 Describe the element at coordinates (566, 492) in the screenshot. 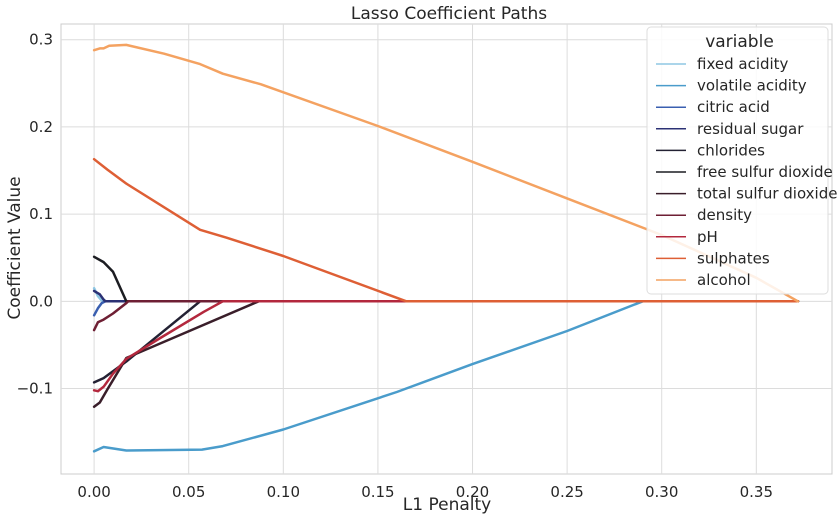

I see `x-tick-label: 0.25` at that location.